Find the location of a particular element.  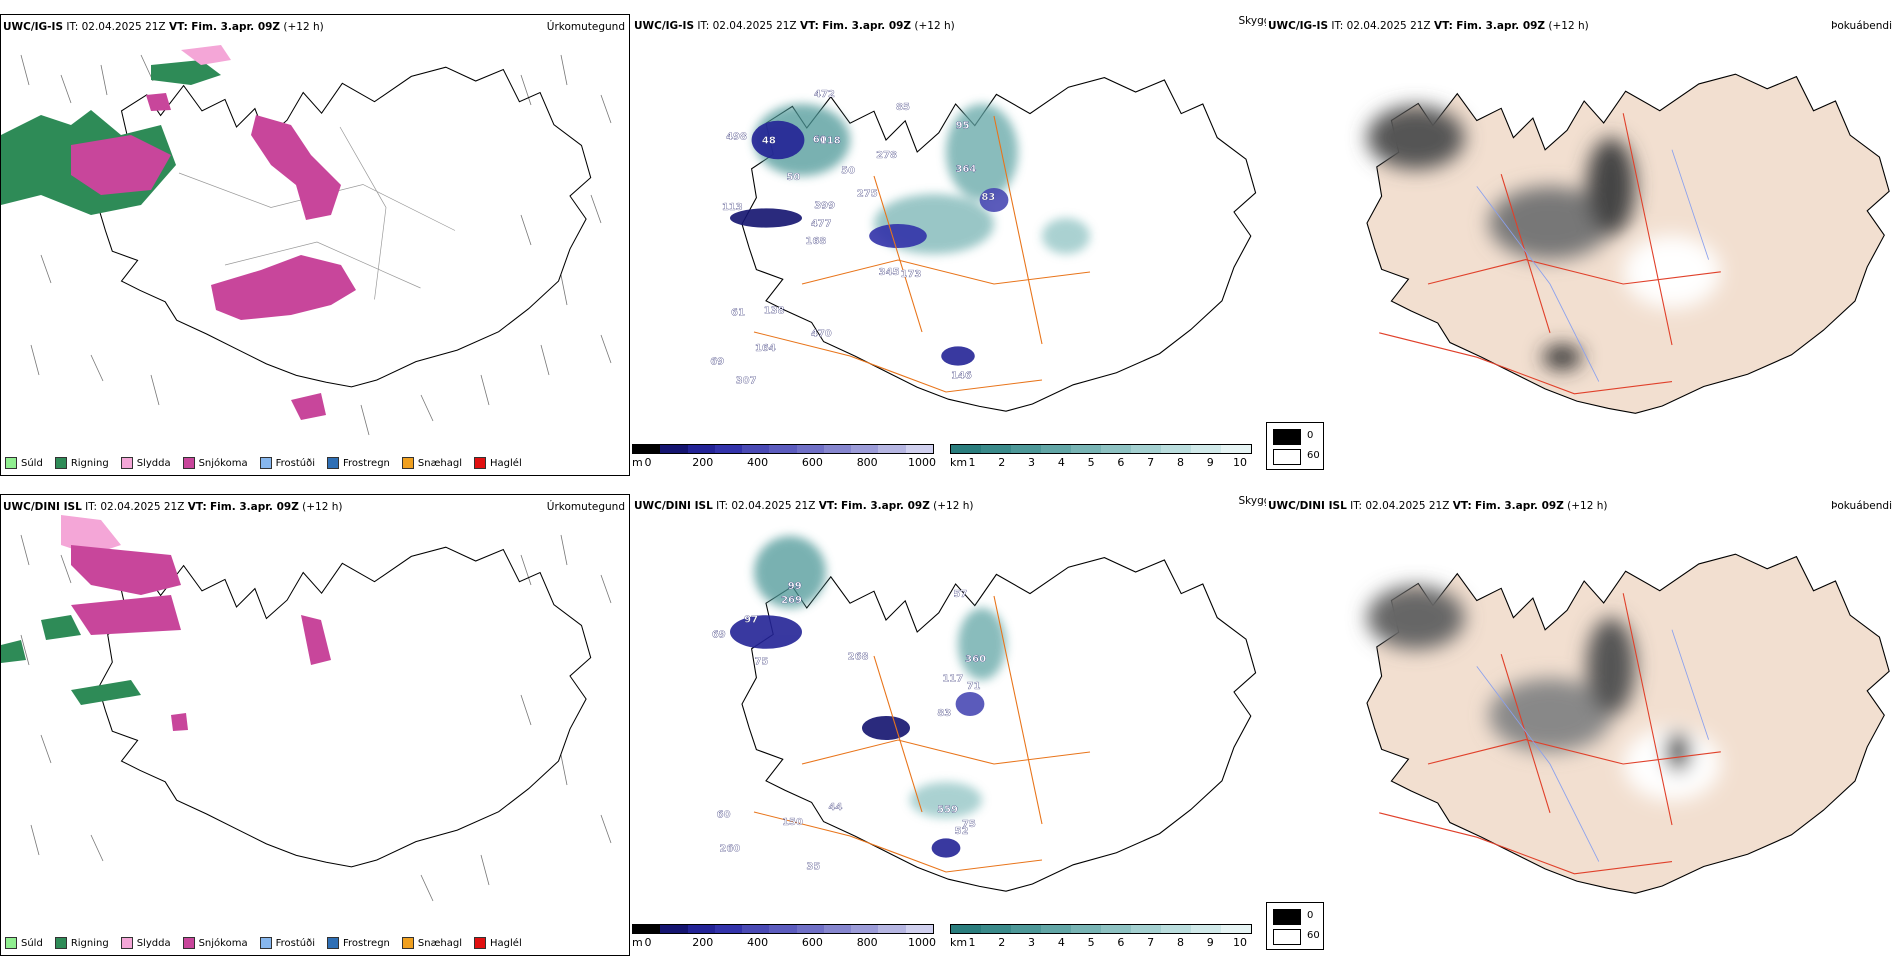

fog-legend: 0 60 is located at coordinates (1295, 926).